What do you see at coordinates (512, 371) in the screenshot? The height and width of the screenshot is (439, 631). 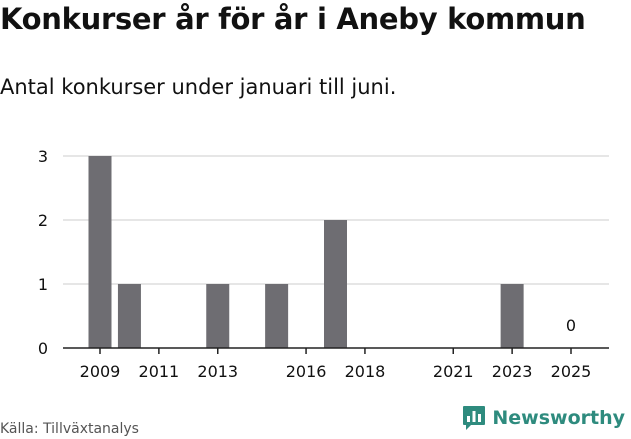 I see `x-tick-label: 2023` at bounding box center [512, 371].